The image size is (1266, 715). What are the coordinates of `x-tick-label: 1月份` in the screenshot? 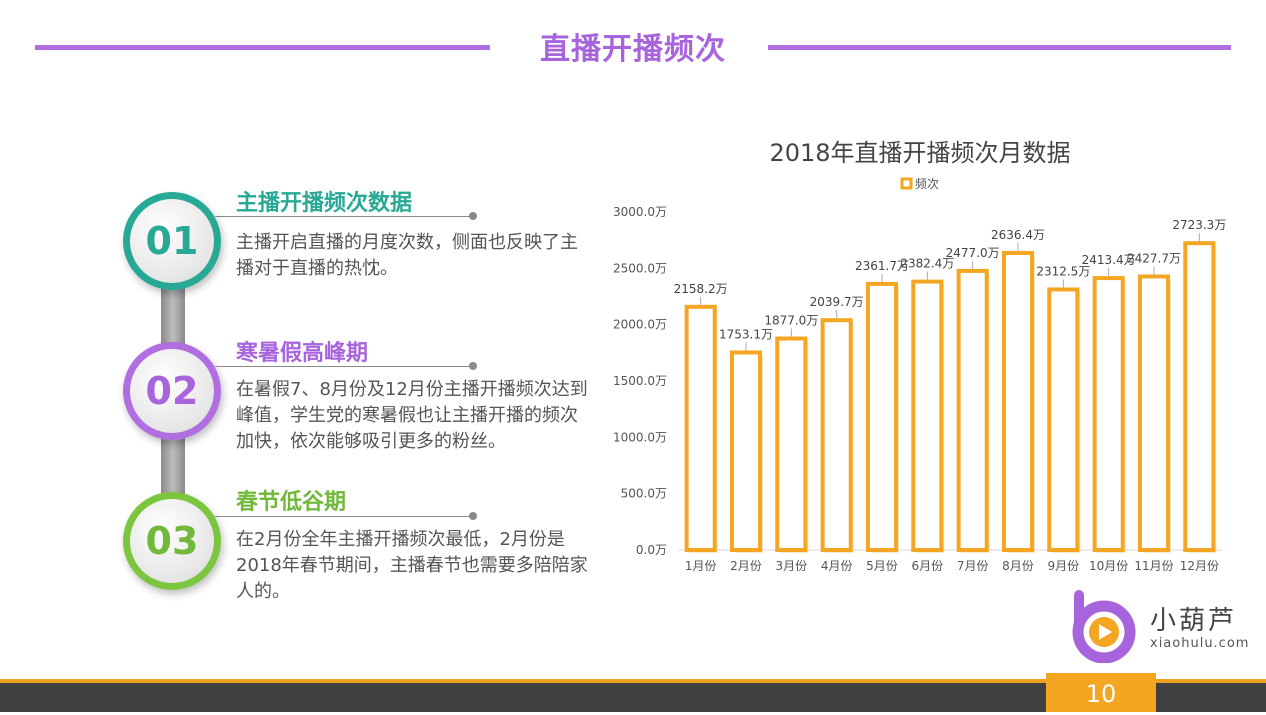 It's located at (701, 566).